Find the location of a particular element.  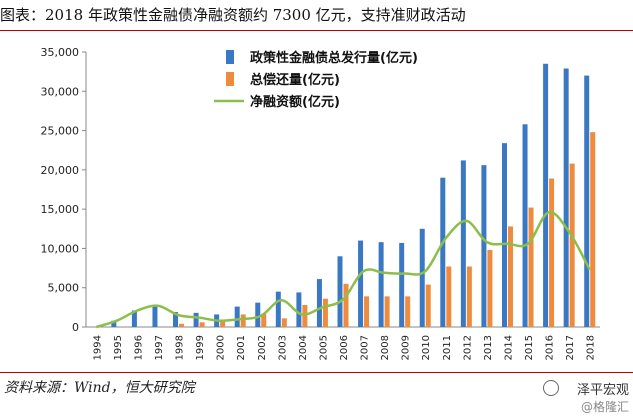

x-tick-label: 2012 is located at coordinates (467, 347).